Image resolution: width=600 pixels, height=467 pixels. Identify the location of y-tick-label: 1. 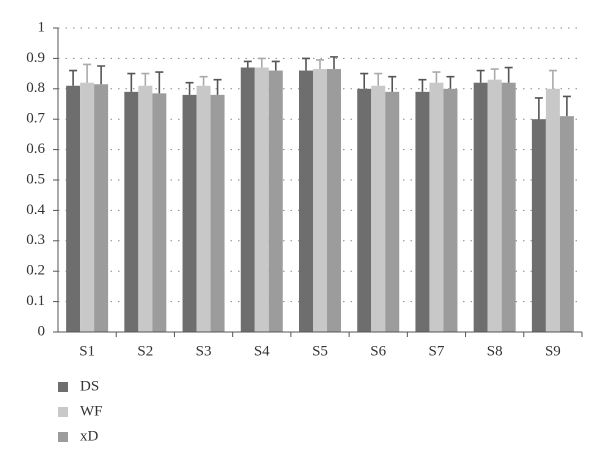
(42, 27).